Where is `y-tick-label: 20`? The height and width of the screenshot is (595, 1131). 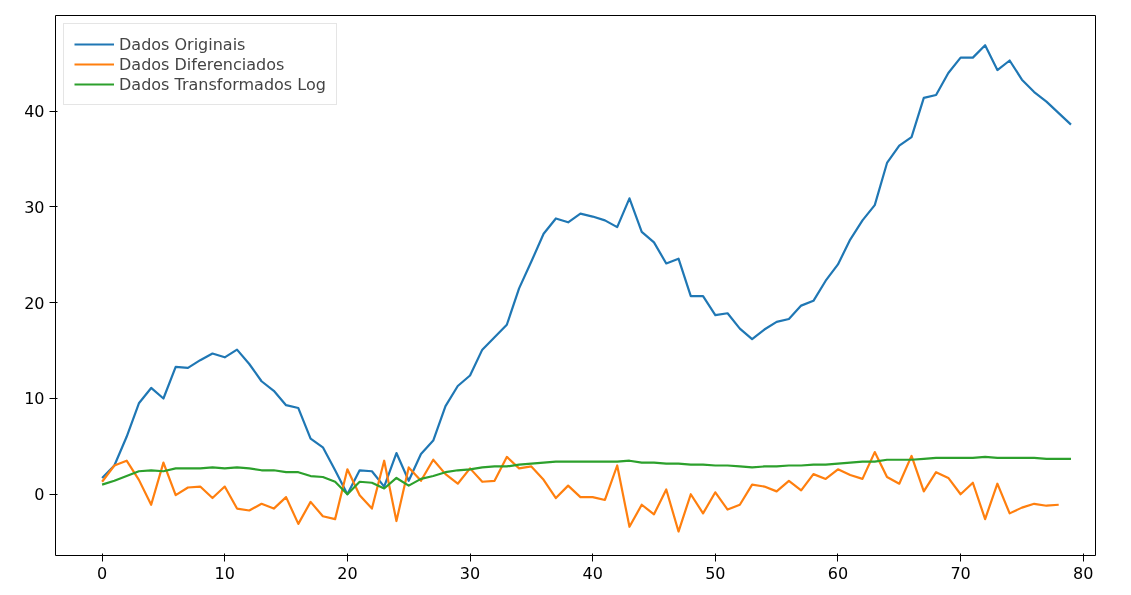
y-tick-label: 20 is located at coordinates (34, 303).